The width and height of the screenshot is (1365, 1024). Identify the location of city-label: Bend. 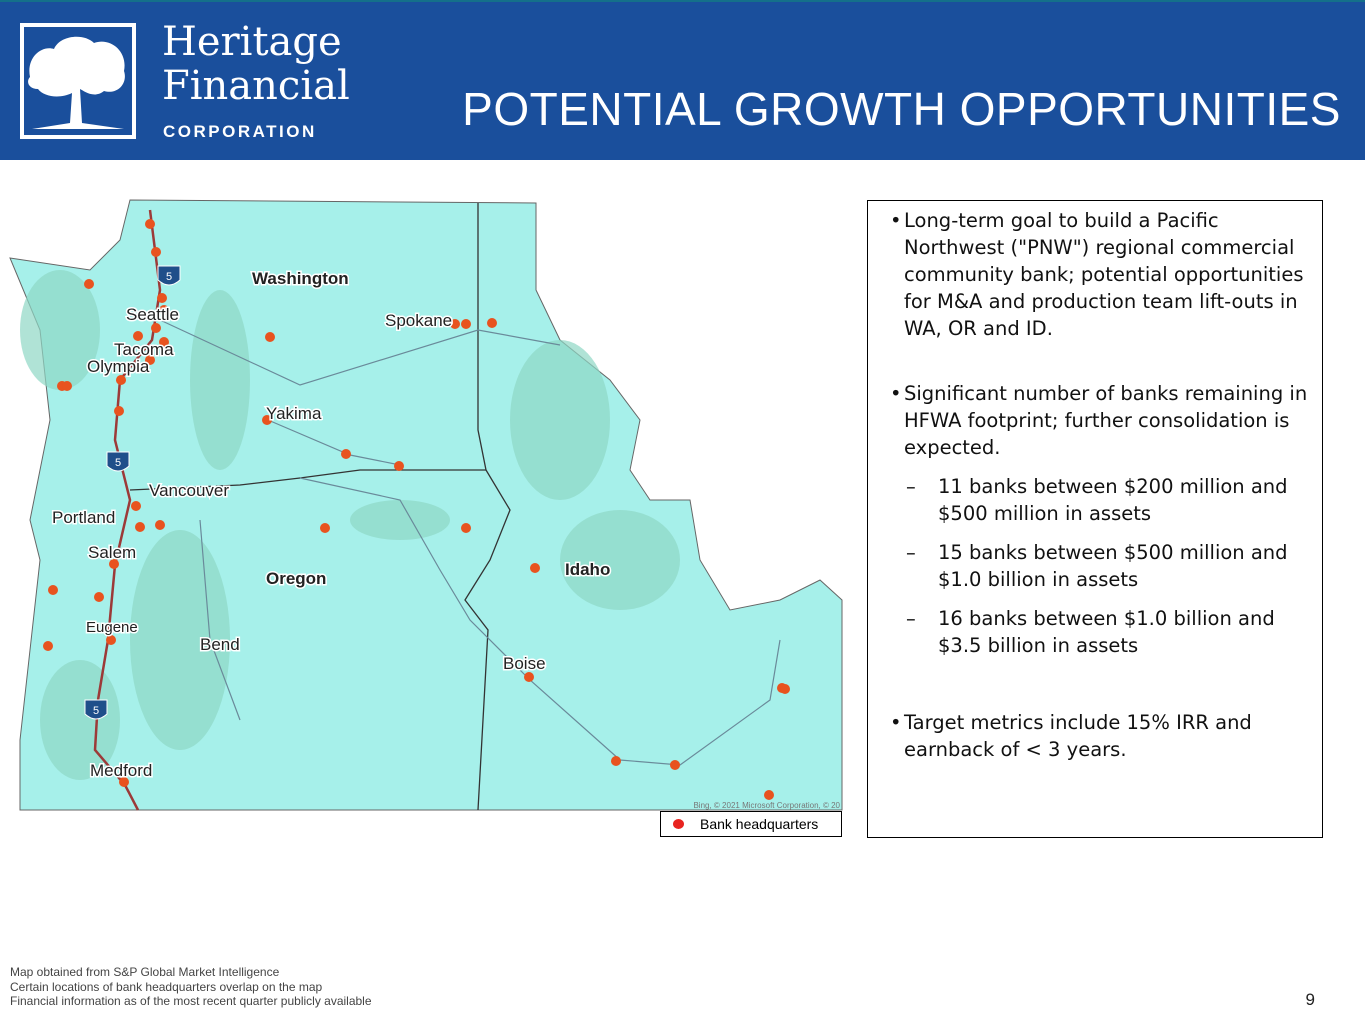
(220, 644).